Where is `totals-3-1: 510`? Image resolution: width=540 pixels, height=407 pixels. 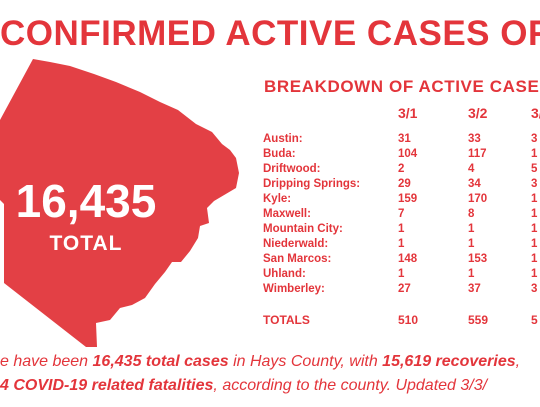
totals-3-1: 510 is located at coordinates (408, 320).